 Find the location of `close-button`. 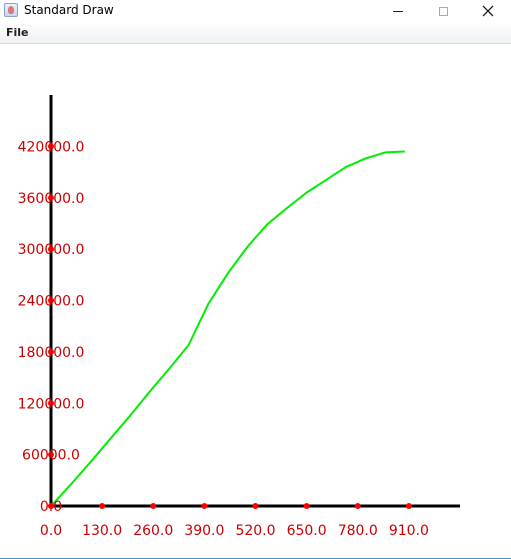

close-button is located at coordinates (488, 11).